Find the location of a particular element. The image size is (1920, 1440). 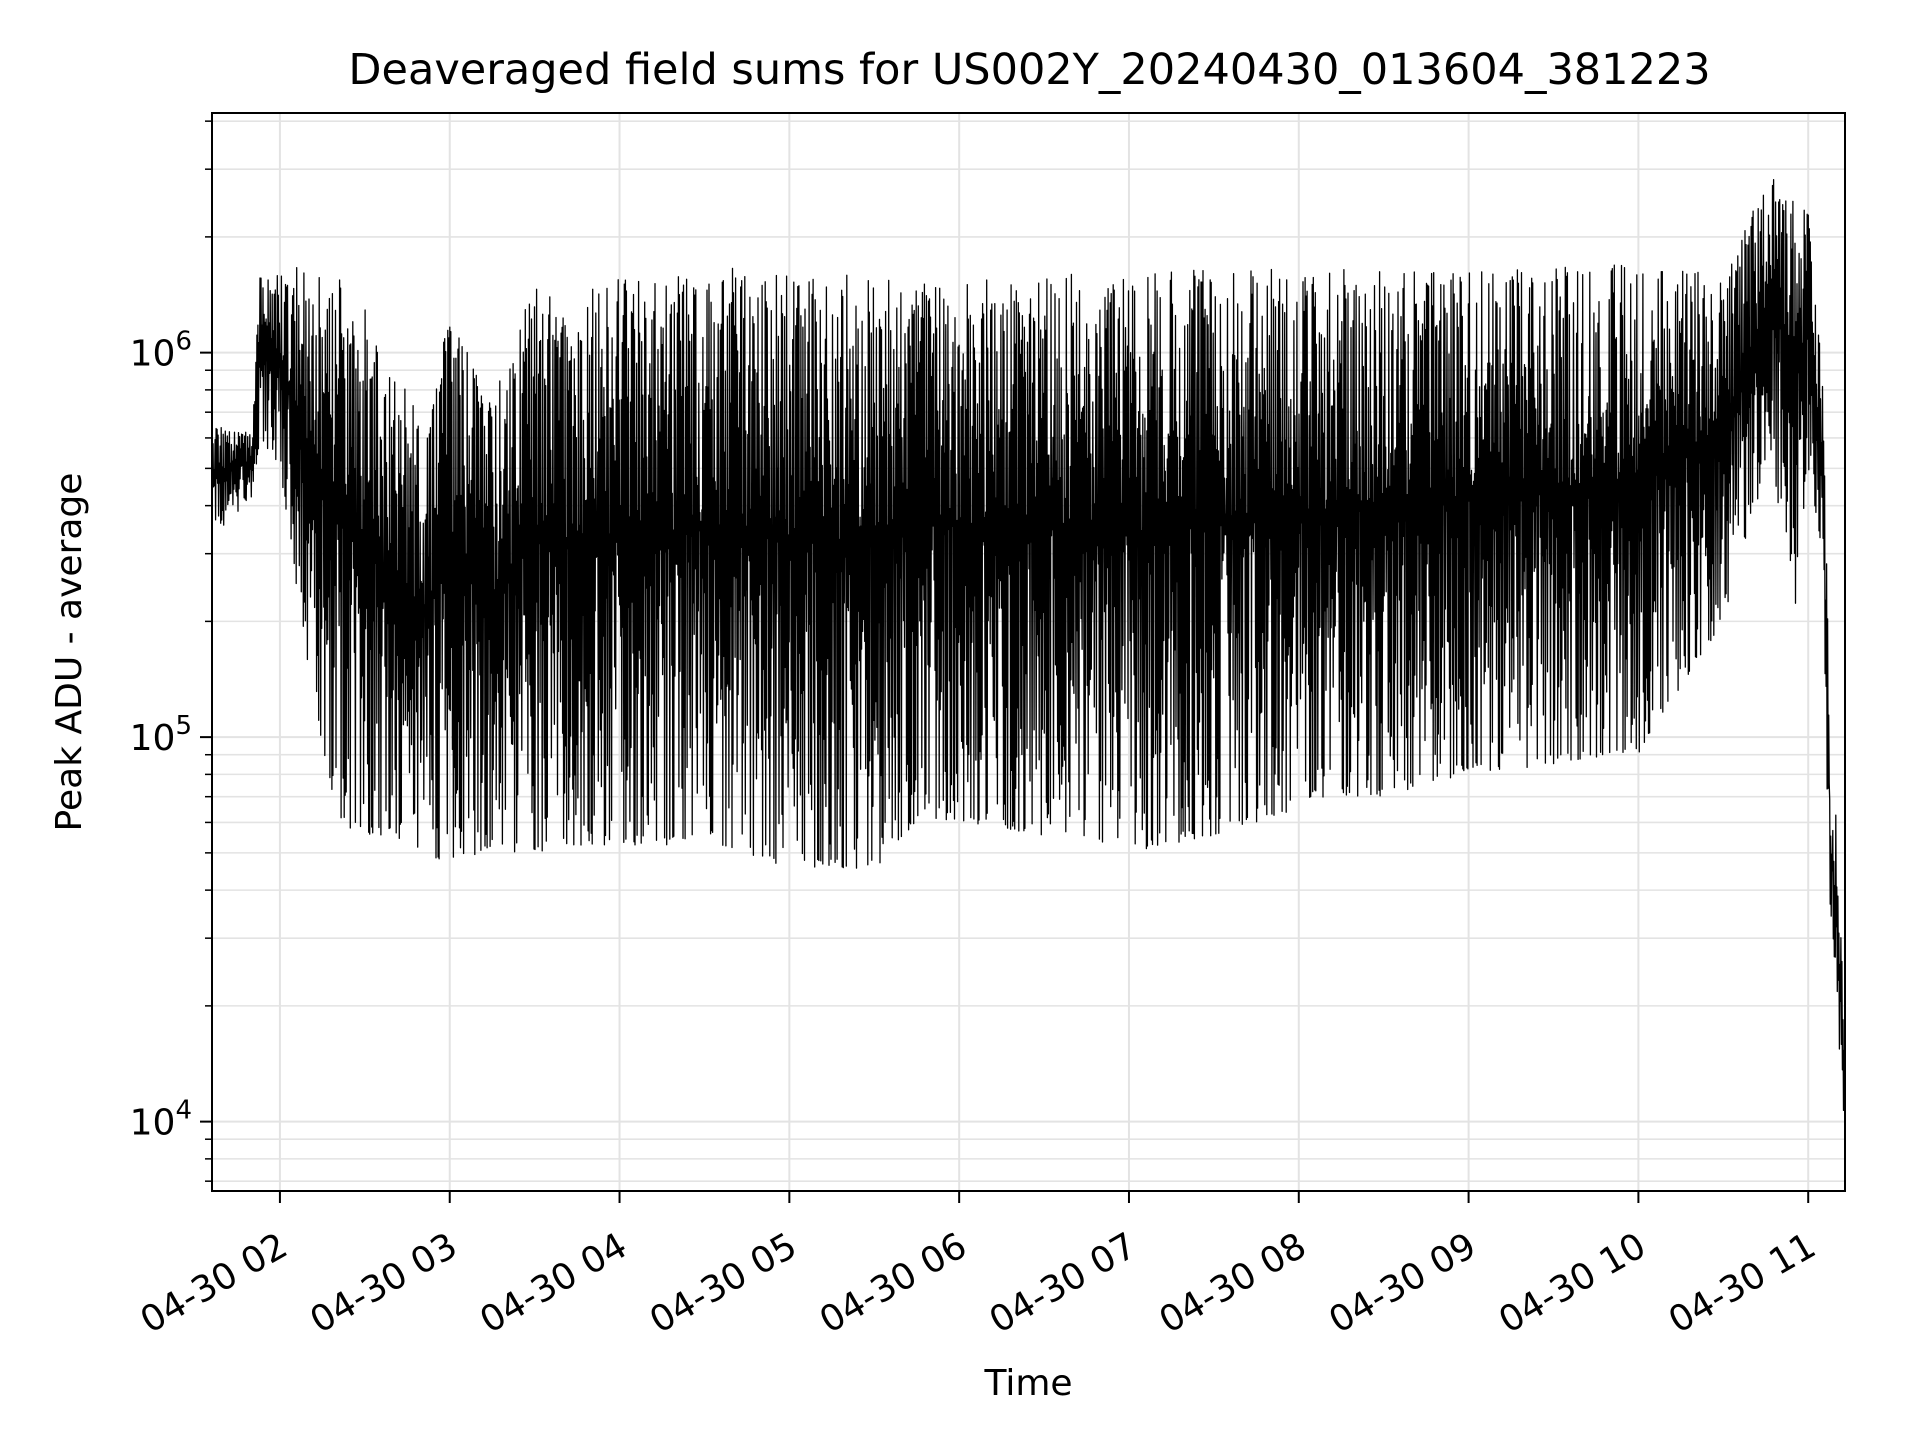

y-tick-label: 10⁶ is located at coordinates (161, 351).